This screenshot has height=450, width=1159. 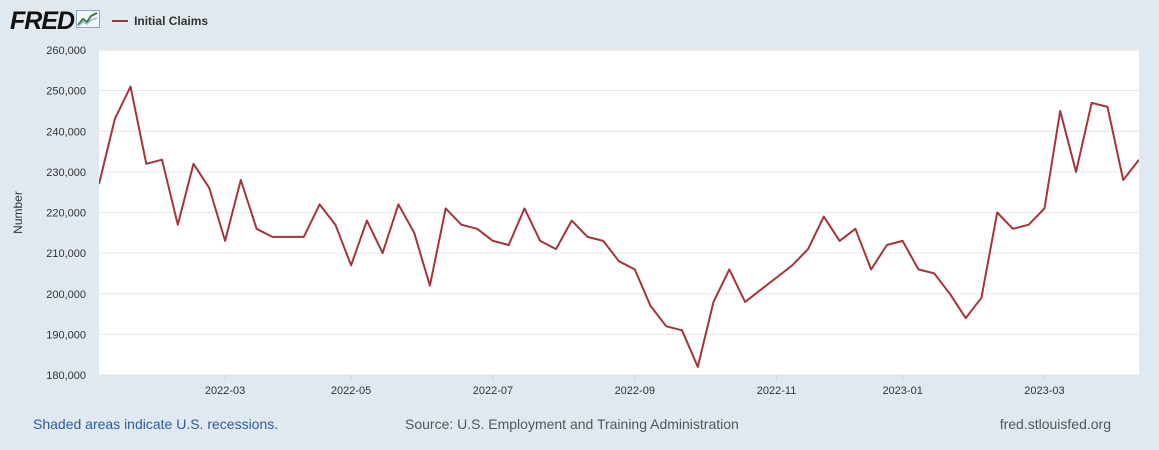 What do you see at coordinates (66, 214) in the screenshot?
I see `y-tick-label: 220,000` at bounding box center [66, 214].